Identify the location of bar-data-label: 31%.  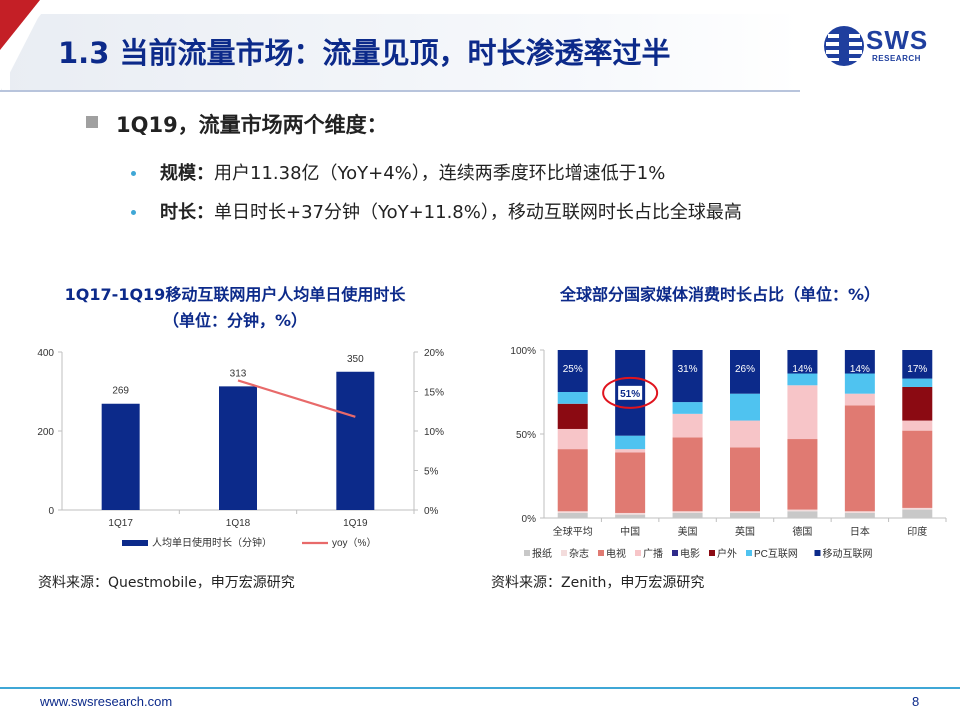
(688, 369).